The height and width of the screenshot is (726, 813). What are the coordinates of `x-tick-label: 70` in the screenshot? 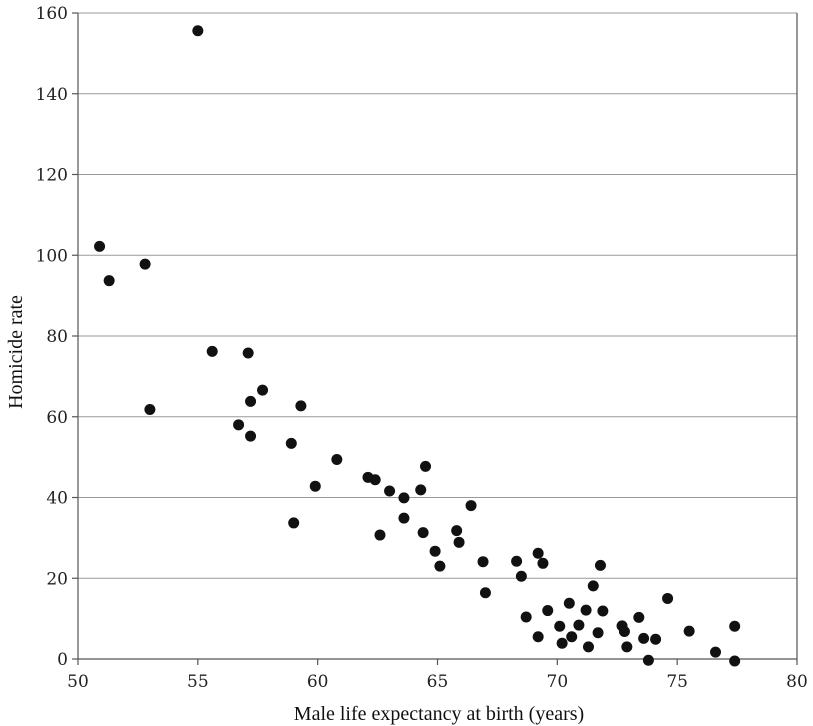 It's located at (558, 682).